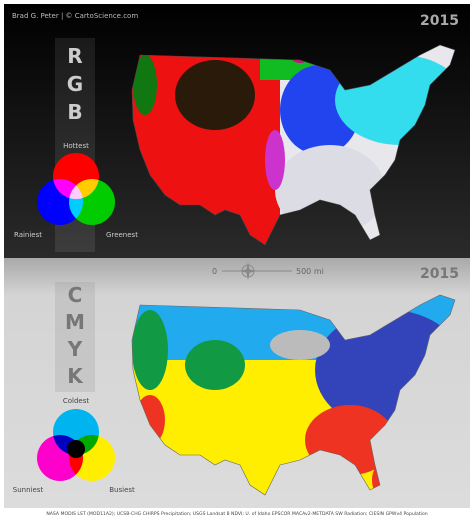 This screenshot has width=474, height=528. What do you see at coordinates (75, 295) in the screenshot?
I see `panel-letter: C` at bounding box center [75, 295].